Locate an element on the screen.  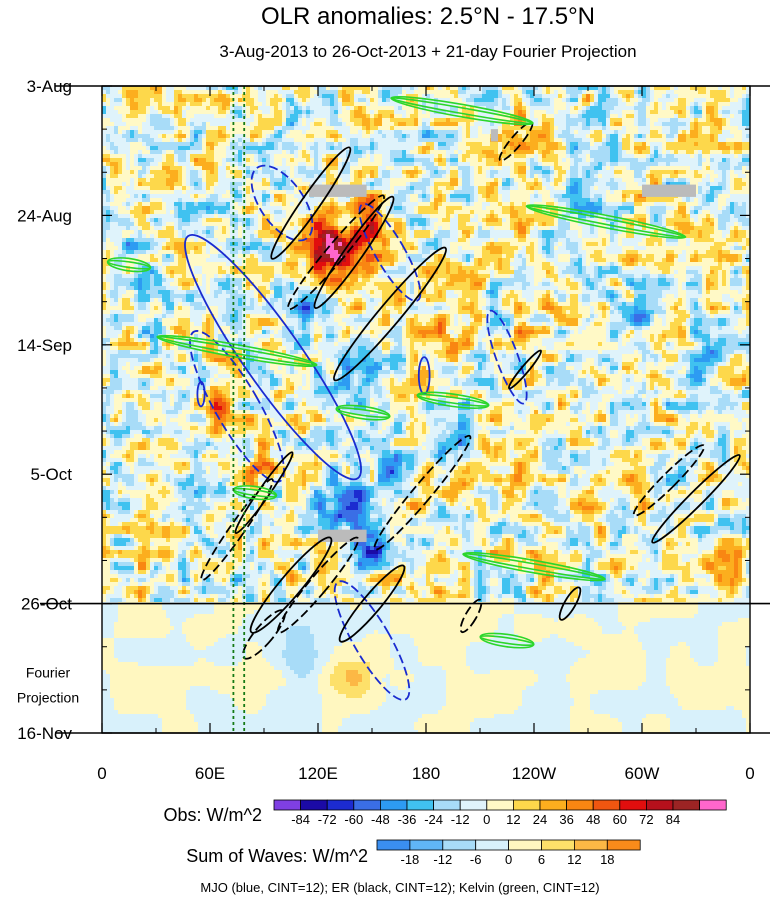
x-tick-label: 180 is located at coordinates (426, 773).